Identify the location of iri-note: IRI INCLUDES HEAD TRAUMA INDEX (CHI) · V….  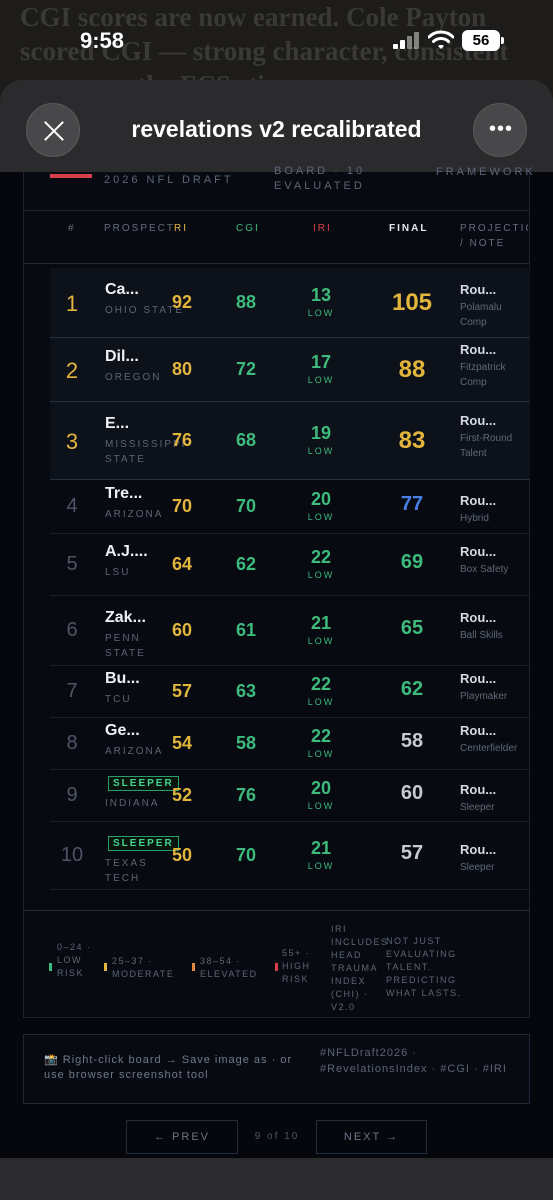
(360, 968).